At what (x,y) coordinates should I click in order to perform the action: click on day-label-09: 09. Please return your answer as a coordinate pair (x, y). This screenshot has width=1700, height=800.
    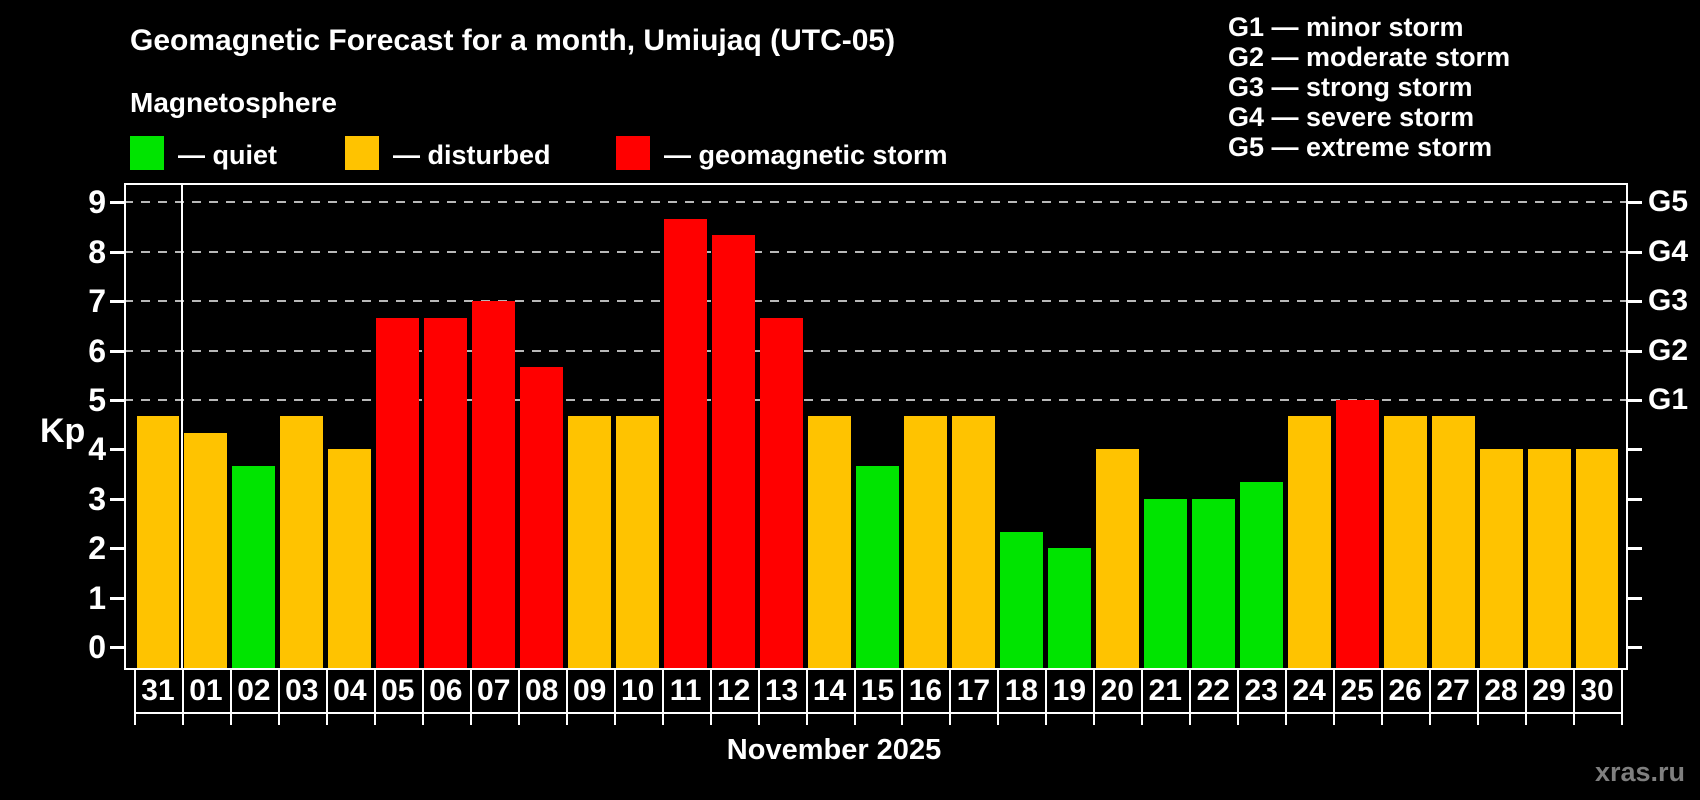
    Looking at the image, I should click on (589, 690).